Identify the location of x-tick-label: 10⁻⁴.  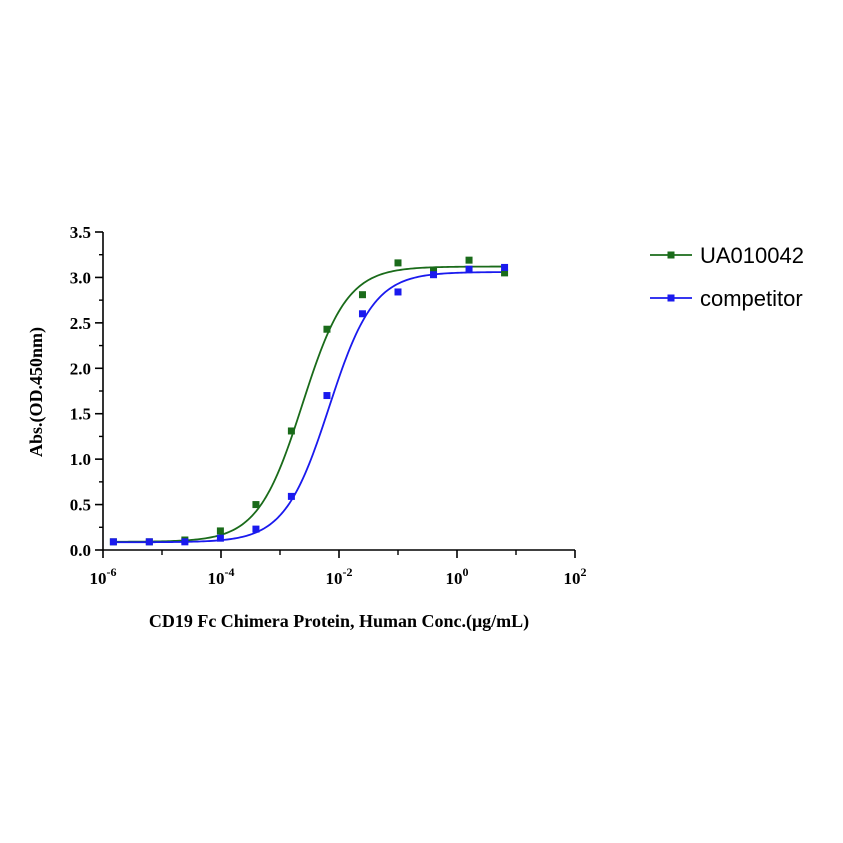
(221, 576).